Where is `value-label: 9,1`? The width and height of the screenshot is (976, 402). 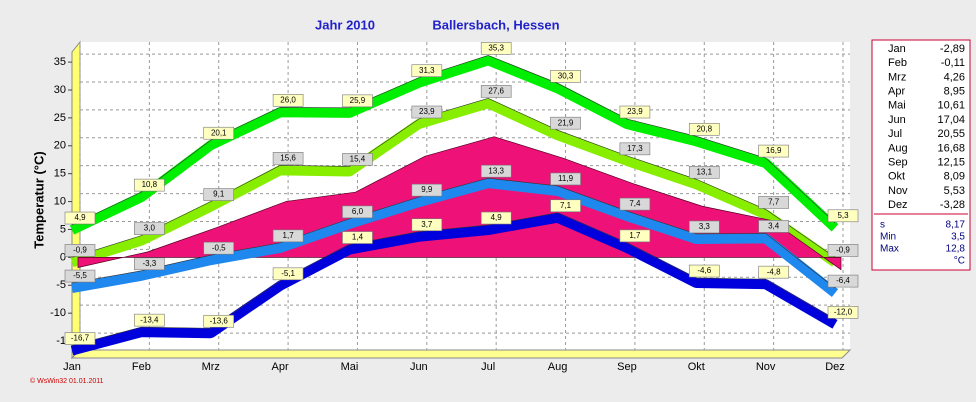 value-label: 9,1 is located at coordinates (219, 194).